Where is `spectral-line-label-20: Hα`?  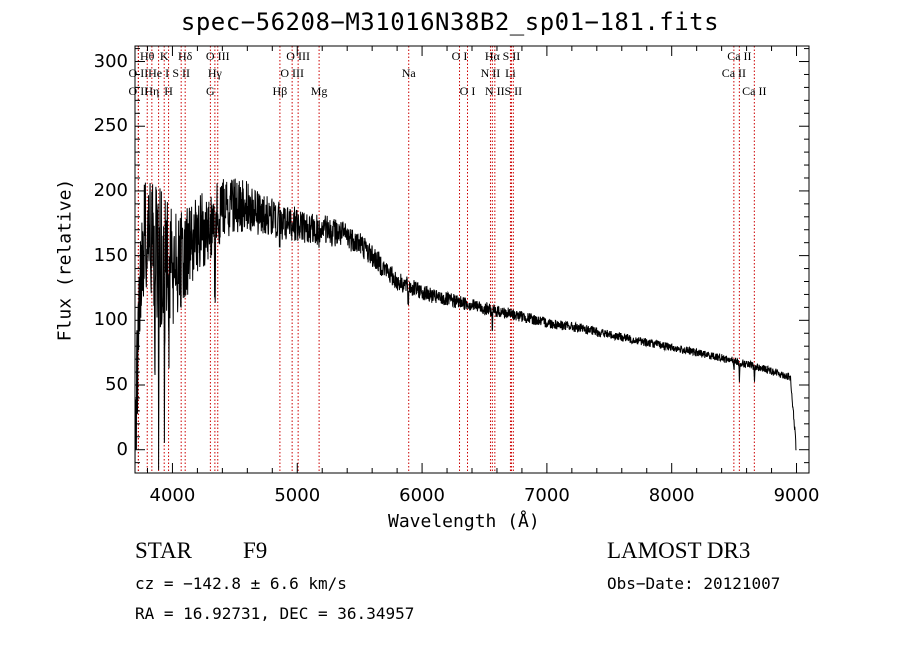 spectral-line-label-20: Hα is located at coordinates (493, 56).